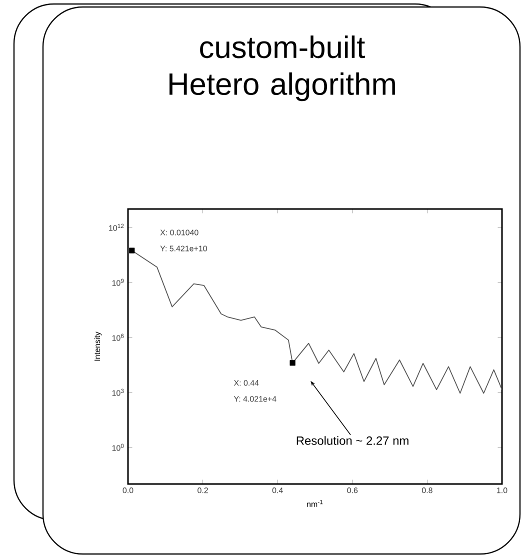 This screenshot has width=526, height=560. I want to click on chart-title: custom-built Hetero algorithm, so click(282, 69).